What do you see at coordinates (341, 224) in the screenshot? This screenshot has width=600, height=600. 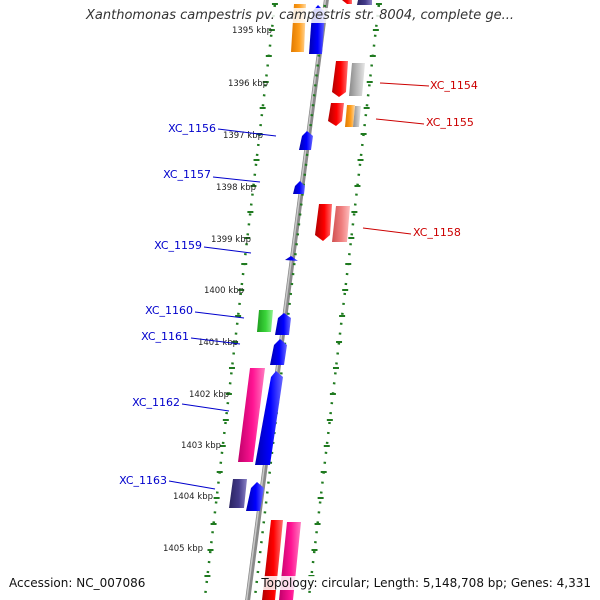 I see `gene-feature-salmon` at bounding box center [341, 224].